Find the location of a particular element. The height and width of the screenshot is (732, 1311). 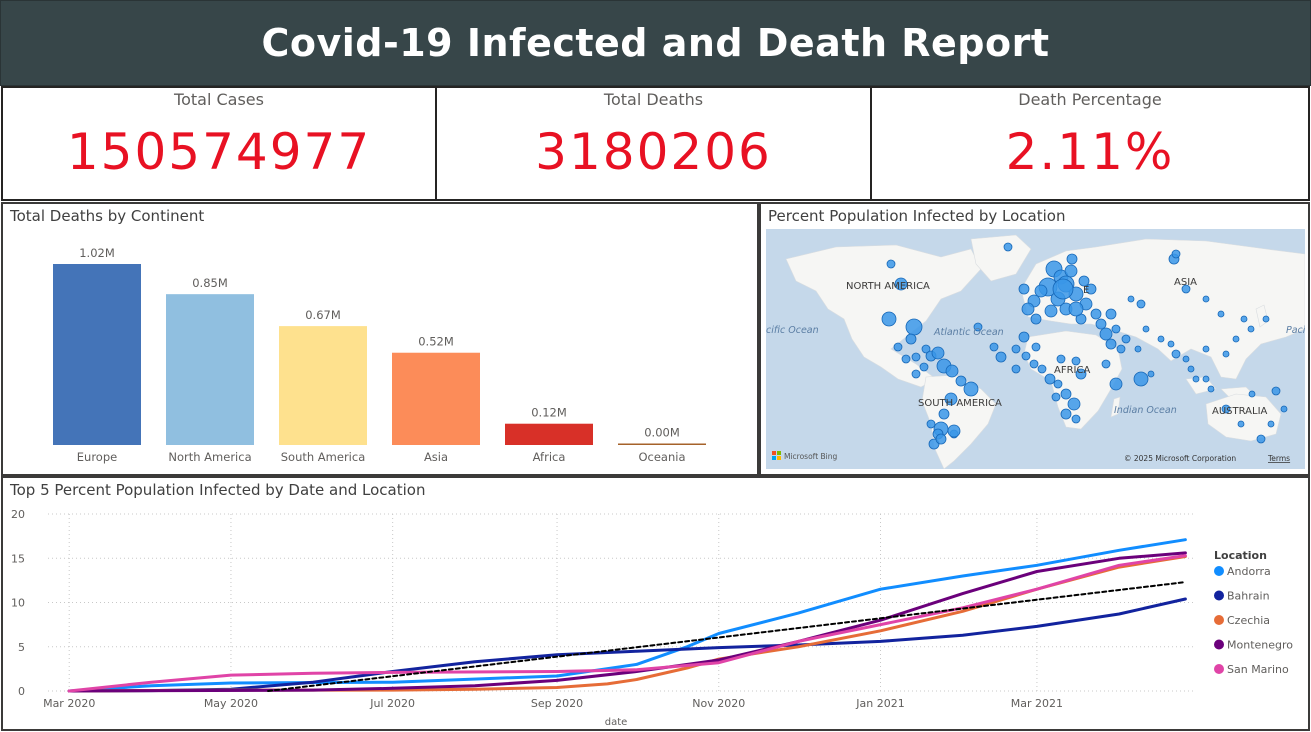

map-terms-link: Terms is located at coordinates (1278, 458).